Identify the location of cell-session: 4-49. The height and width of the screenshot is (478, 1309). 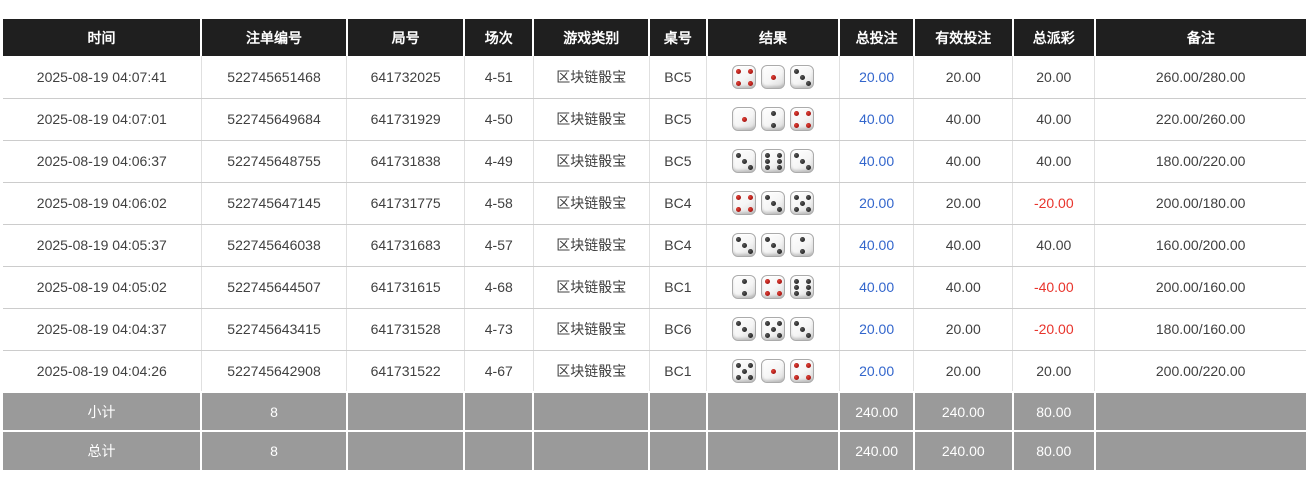
(499, 161).